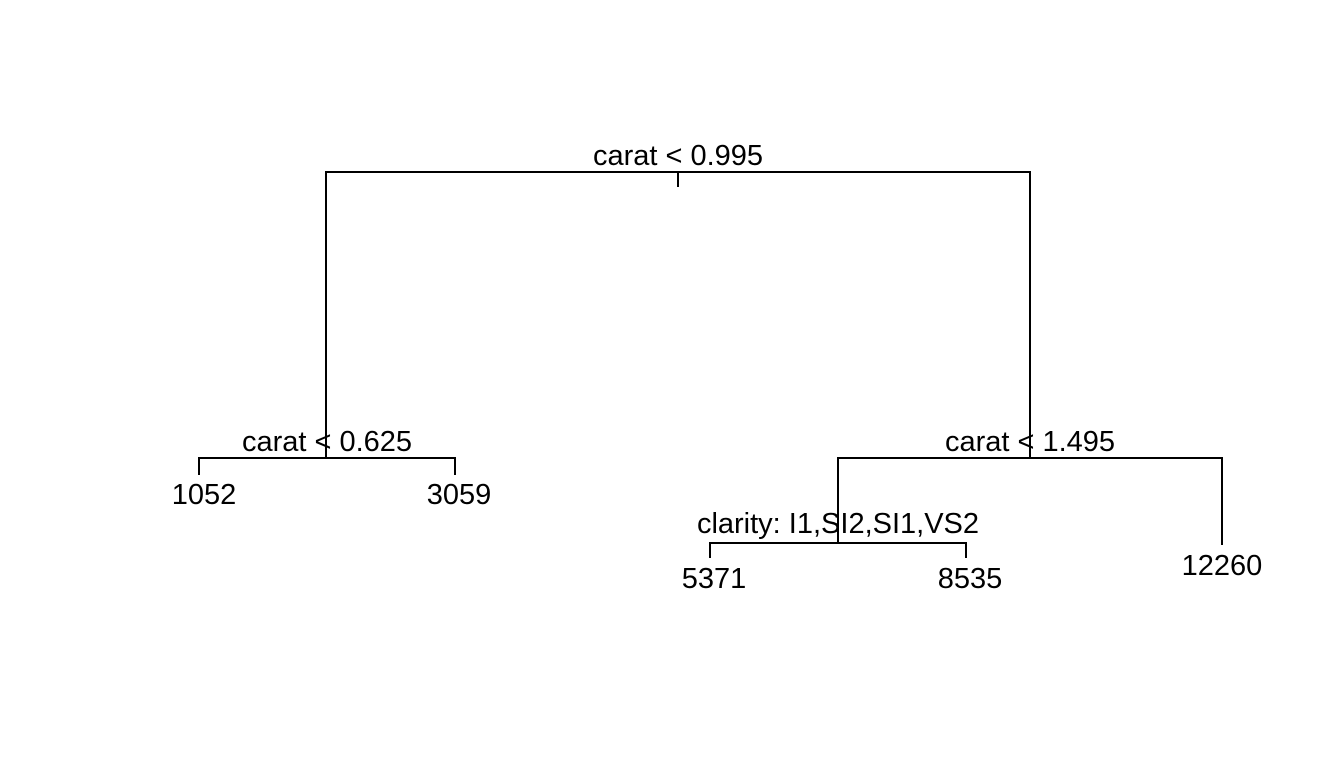 The width and height of the screenshot is (1344, 768). What do you see at coordinates (714, 579) in the screenshot?
I see `leaf-value: 5371` at bounding box center [714, 579].